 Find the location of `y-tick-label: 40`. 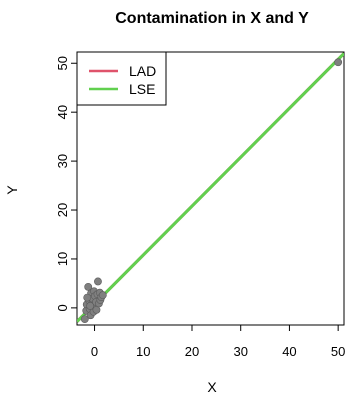

y-tick-label: 40 is located at coordinates (62, 112).